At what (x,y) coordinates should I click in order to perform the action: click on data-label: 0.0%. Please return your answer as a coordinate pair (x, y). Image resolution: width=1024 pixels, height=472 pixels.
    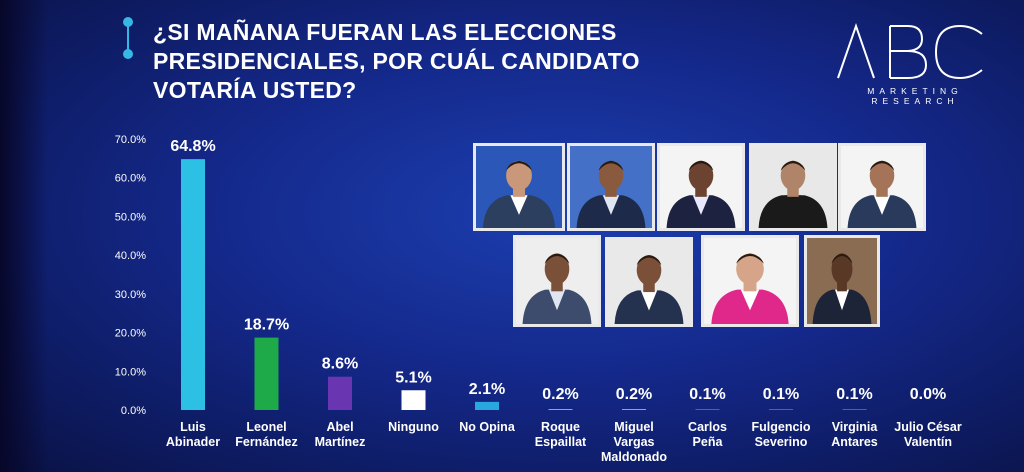
    Looking at the image, I should click on (928, 394).